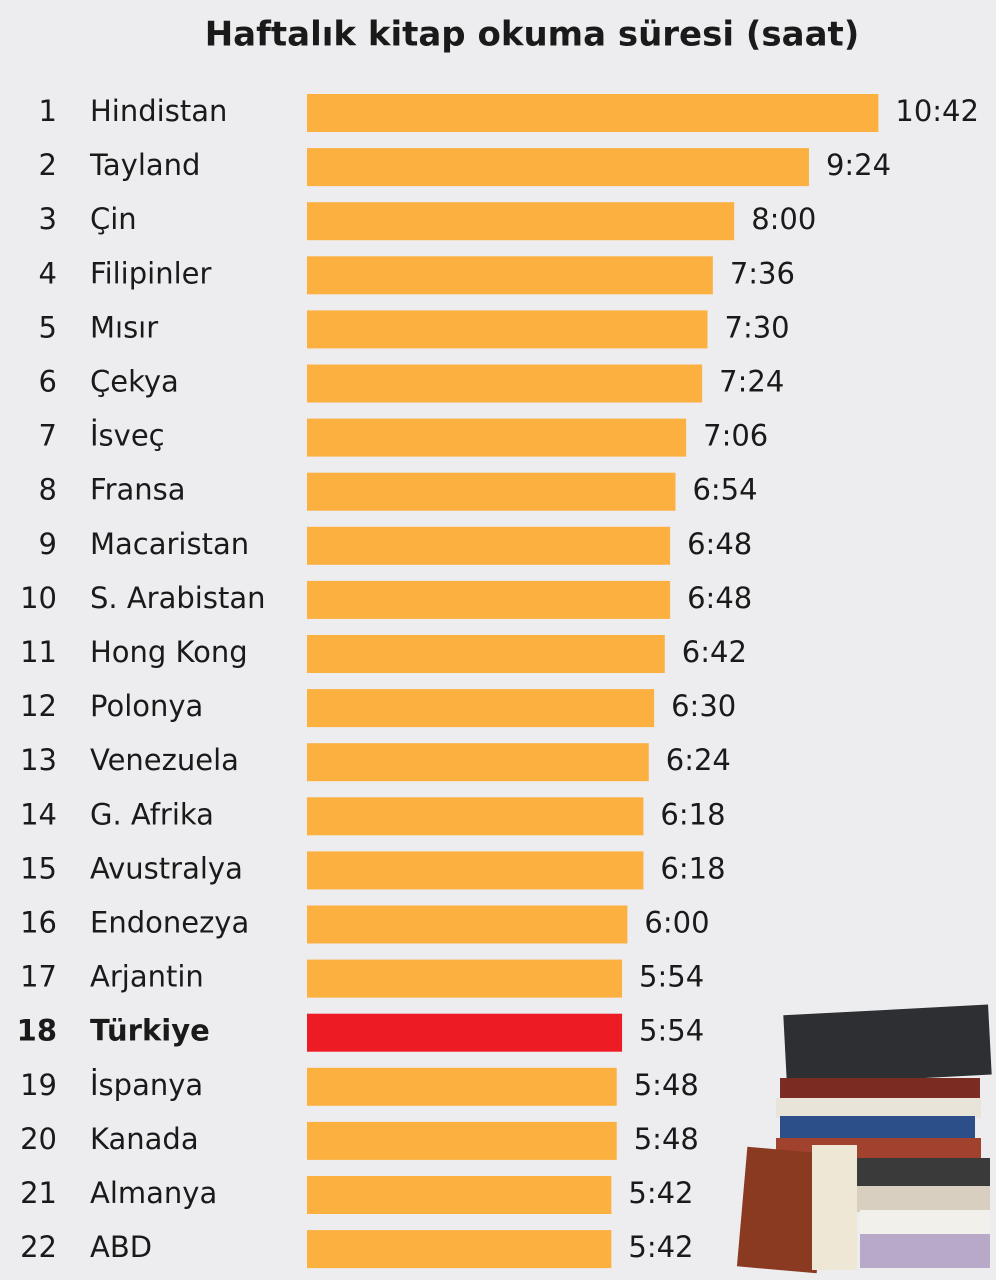 The image size is (996, 1280). I want to click on value-label: 6:42, so click(714, 652).